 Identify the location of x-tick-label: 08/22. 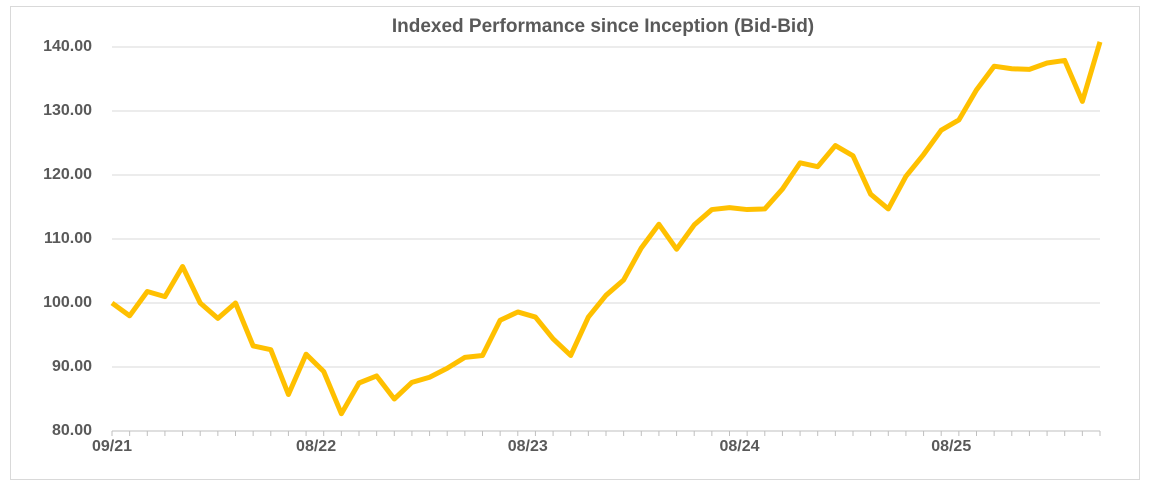
(316, 446).